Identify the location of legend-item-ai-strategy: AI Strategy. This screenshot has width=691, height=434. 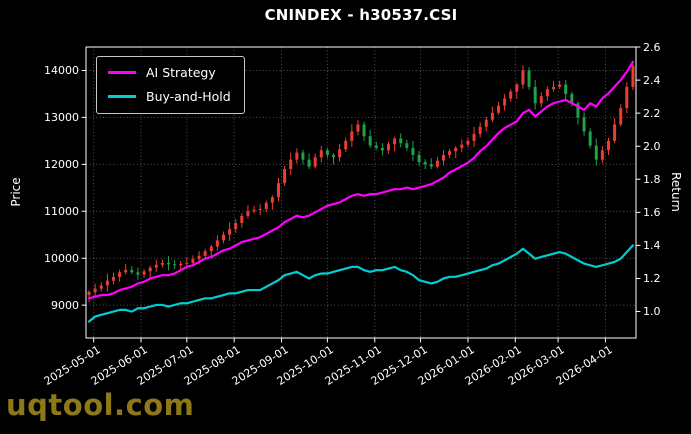
(169, 72).